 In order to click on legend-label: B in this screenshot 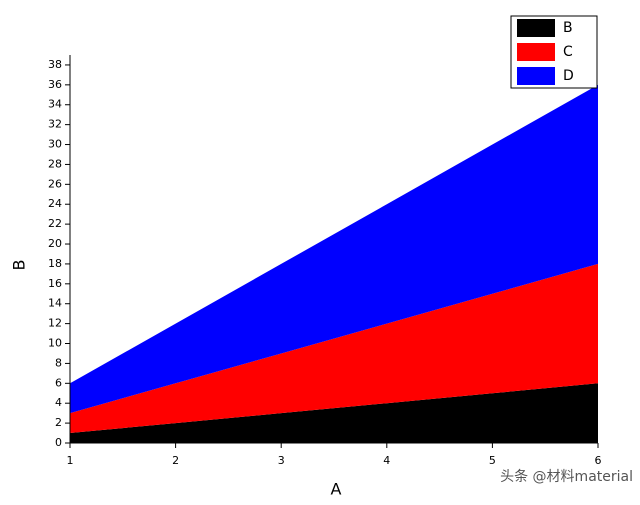, I will do `click(568, 28)`.